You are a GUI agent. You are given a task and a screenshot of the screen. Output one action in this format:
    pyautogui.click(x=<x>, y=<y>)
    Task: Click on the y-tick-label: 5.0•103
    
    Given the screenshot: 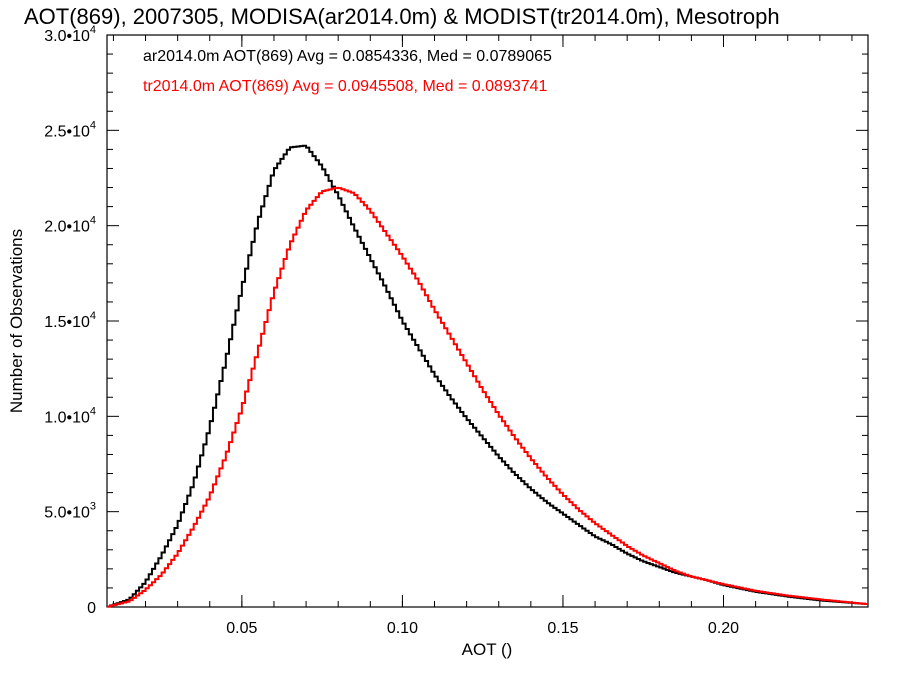 What is the action you would take?
    pyautogui.click(x=70, y=511)
    